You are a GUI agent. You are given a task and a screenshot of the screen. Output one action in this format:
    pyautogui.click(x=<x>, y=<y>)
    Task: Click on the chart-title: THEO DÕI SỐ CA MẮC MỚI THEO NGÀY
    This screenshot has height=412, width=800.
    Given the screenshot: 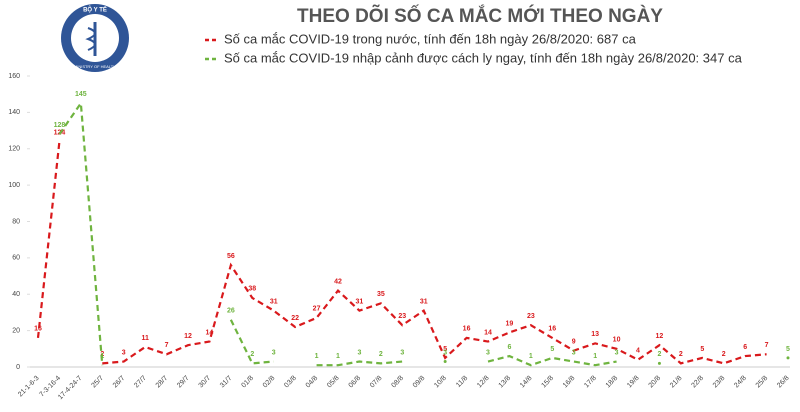 What is the action you would take?
    pyautogui.click(x=480, y=16)
    